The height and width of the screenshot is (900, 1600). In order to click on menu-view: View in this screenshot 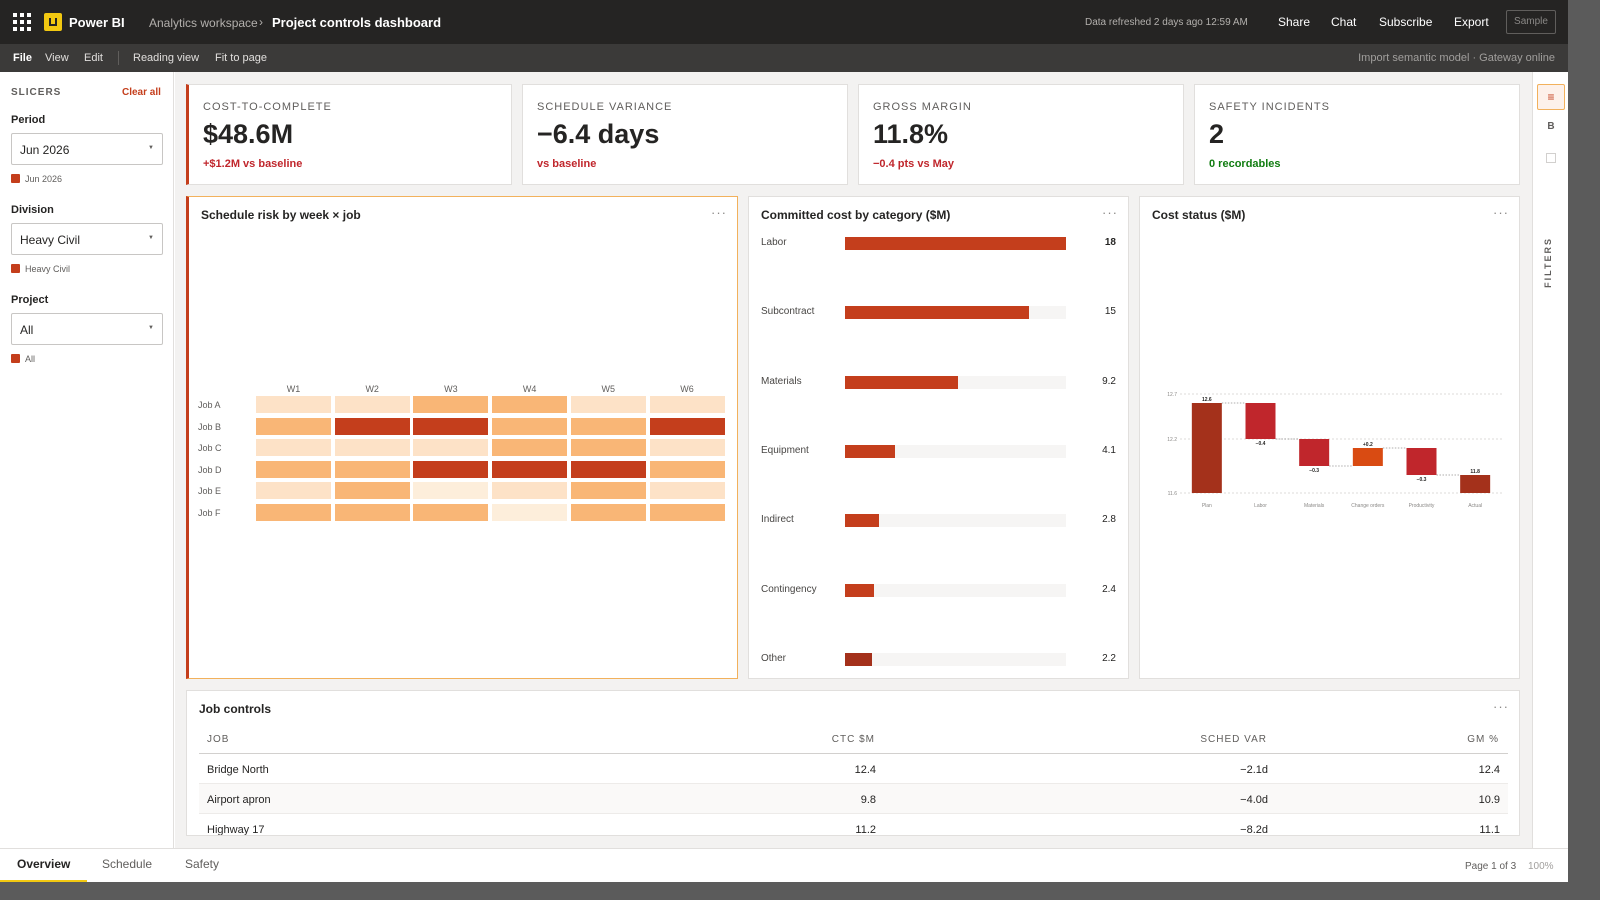, I will do `click(57, 58)`.